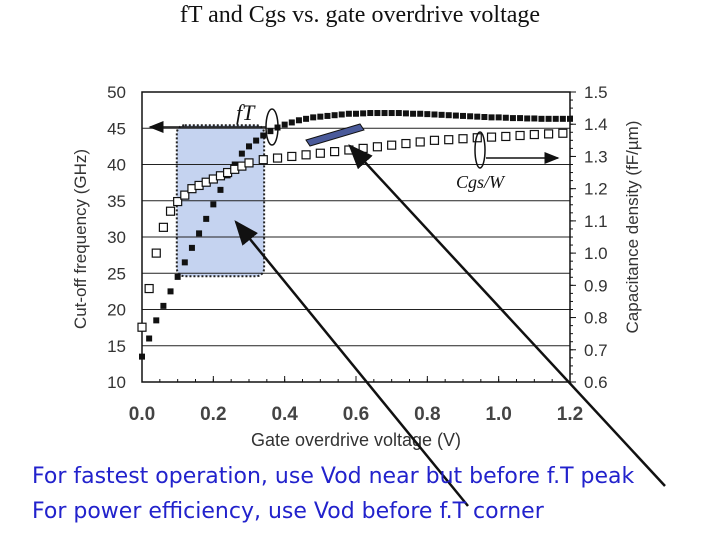  I want to click on x-tick-label: 0.4, so click(284, 414).